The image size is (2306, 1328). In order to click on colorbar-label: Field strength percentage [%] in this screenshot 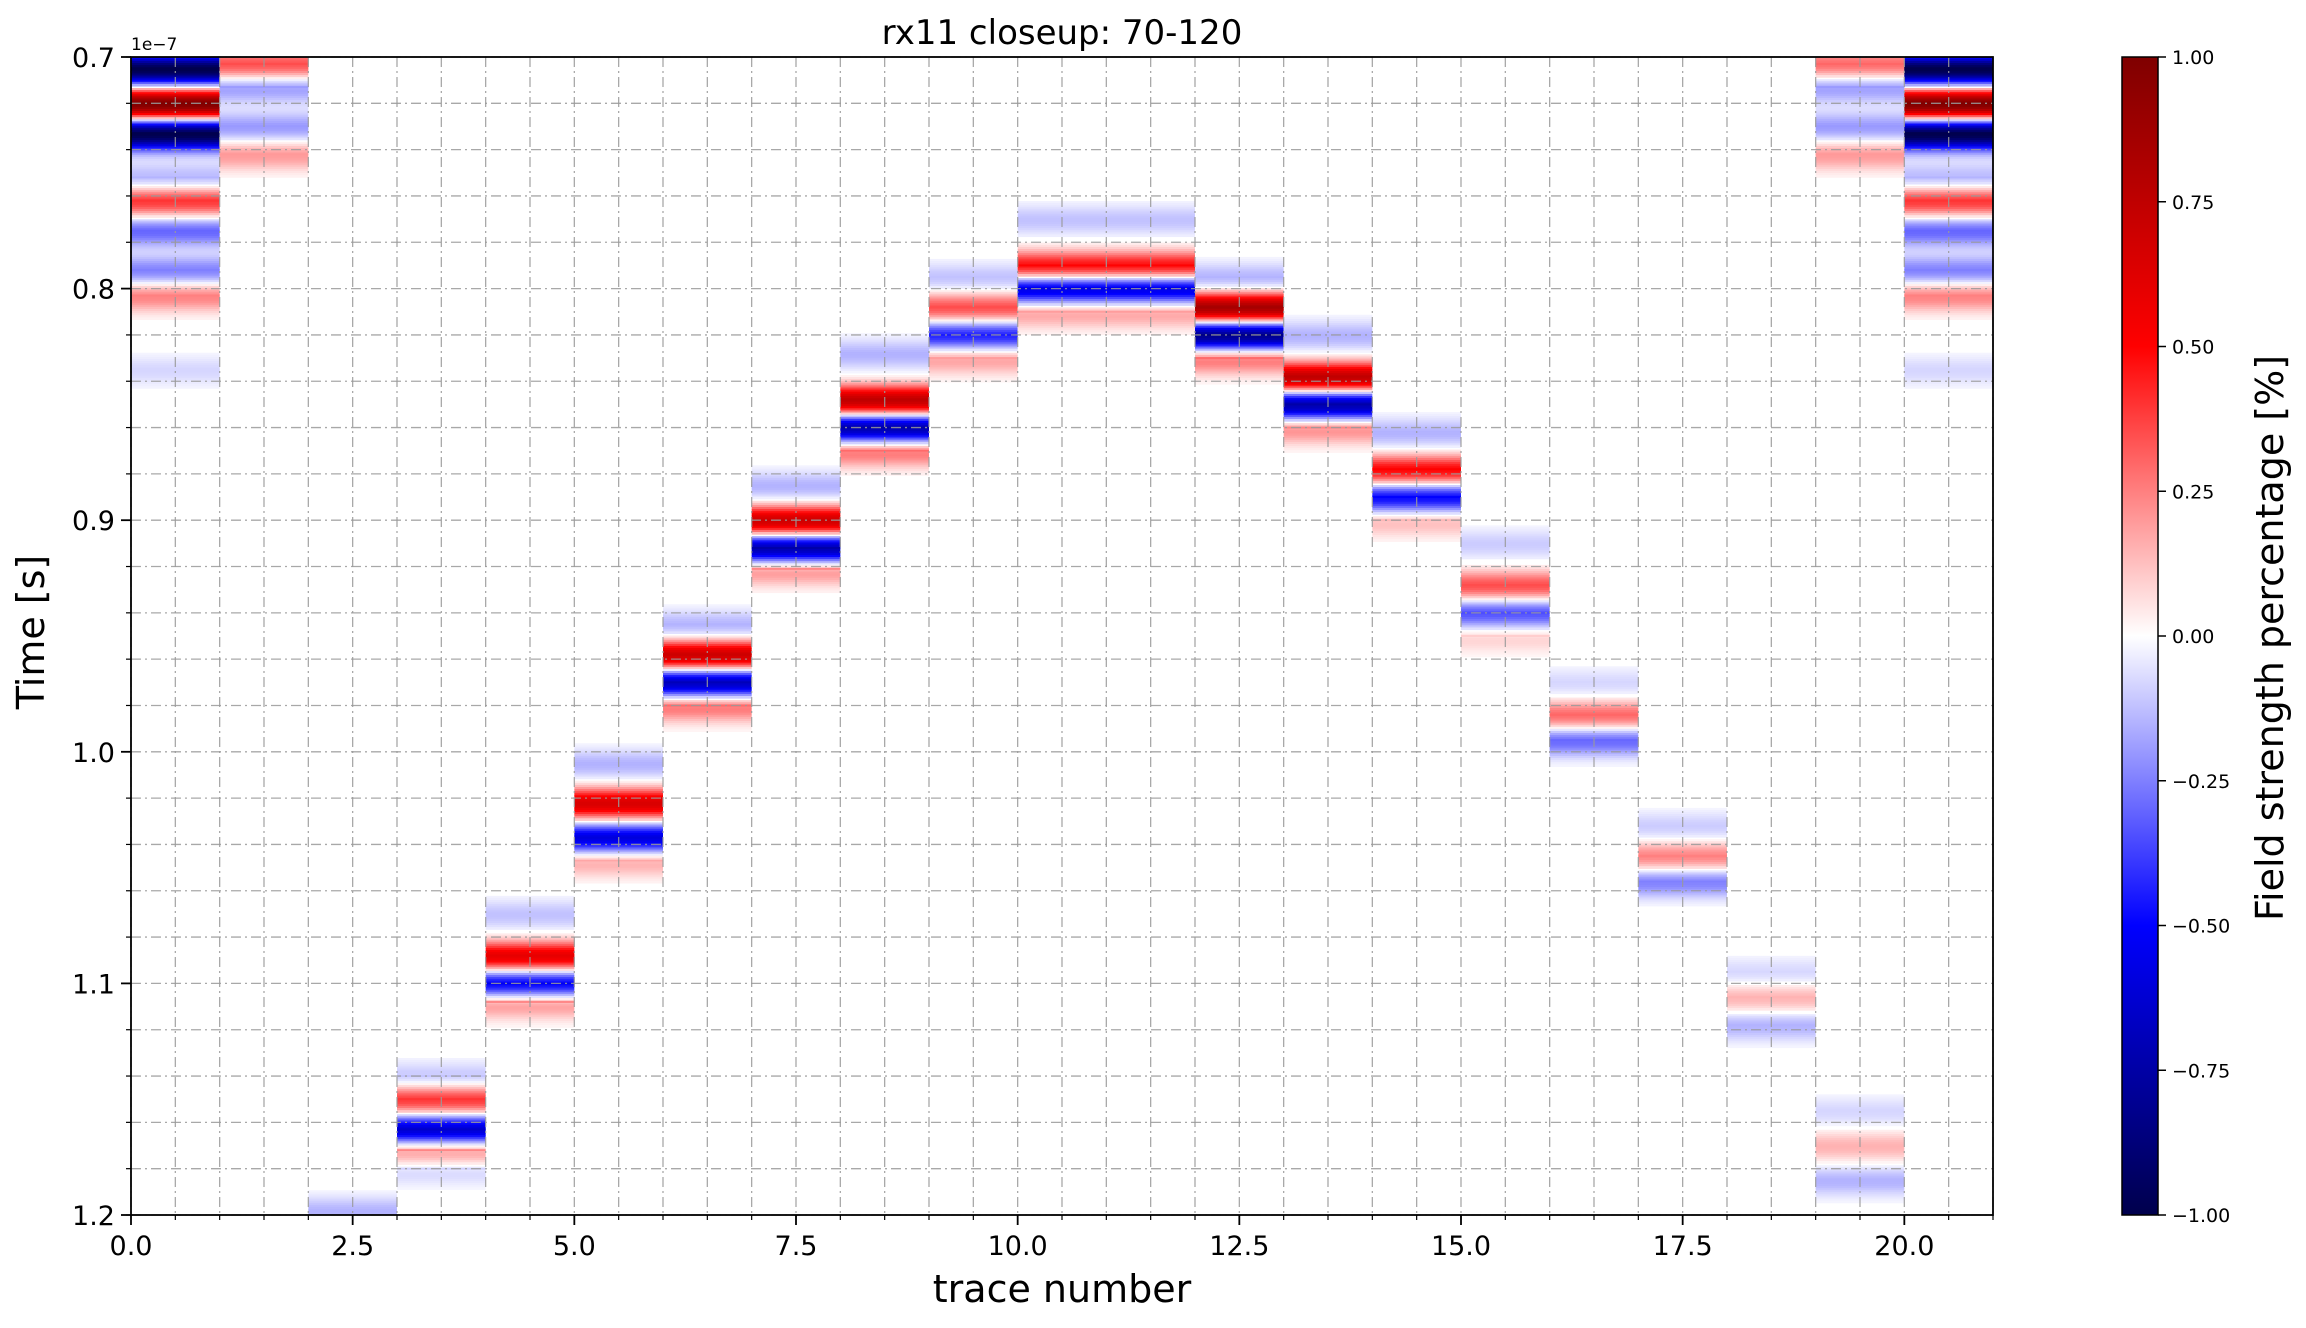, I will do `click(2270, 638)`.